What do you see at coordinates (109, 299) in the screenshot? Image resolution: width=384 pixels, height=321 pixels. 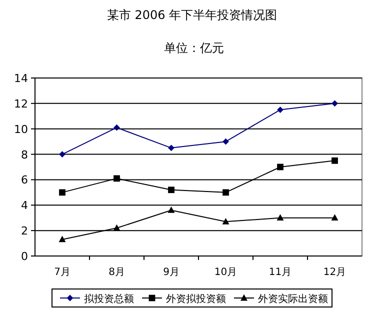 I see `legend-label: 拟投资总额` at bounding box center [109, 299].